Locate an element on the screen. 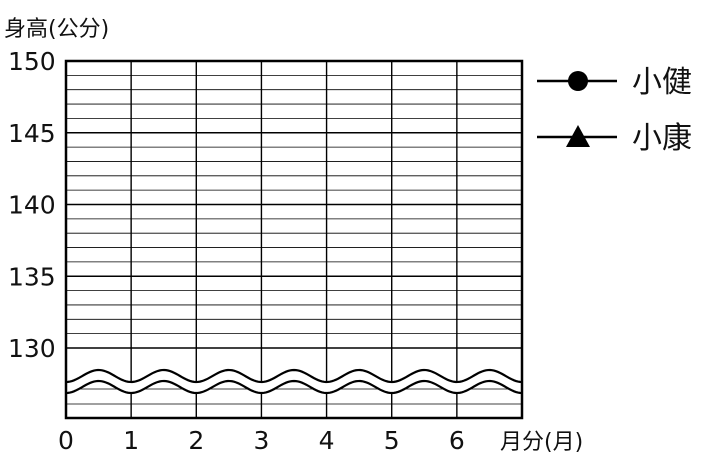 This screenshot has width=708, height=457. x-tick-label: 5 is located at coordinates (392, 440).